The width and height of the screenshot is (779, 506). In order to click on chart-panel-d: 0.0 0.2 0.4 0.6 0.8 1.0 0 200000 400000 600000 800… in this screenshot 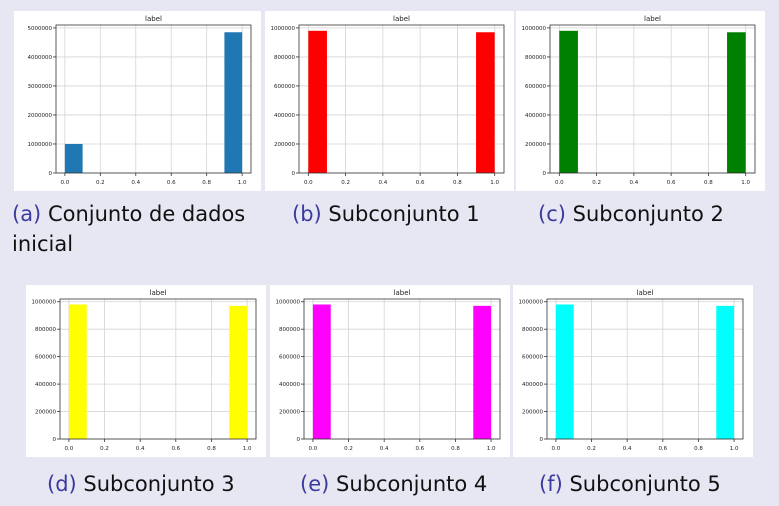, I will do `click(146, 371)`.